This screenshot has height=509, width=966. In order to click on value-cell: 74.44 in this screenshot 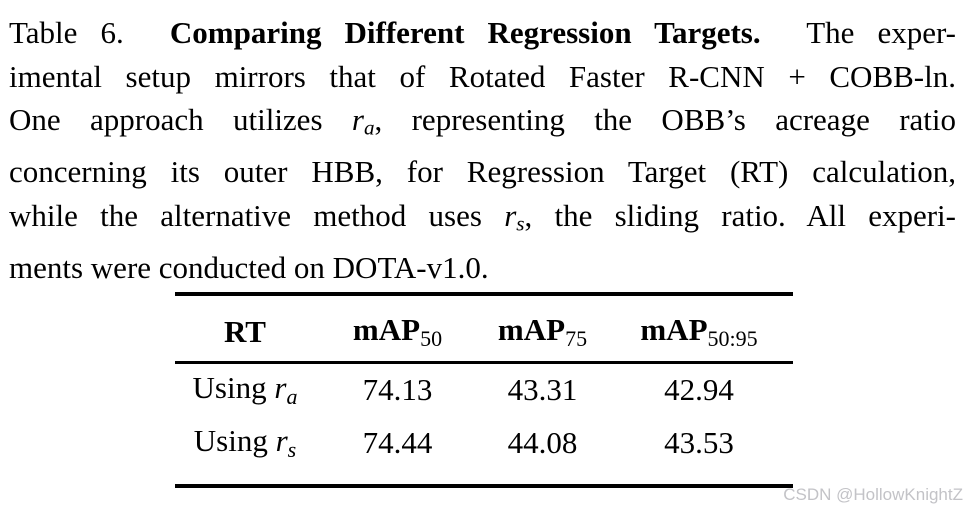, I will do `click(397, 442)`.